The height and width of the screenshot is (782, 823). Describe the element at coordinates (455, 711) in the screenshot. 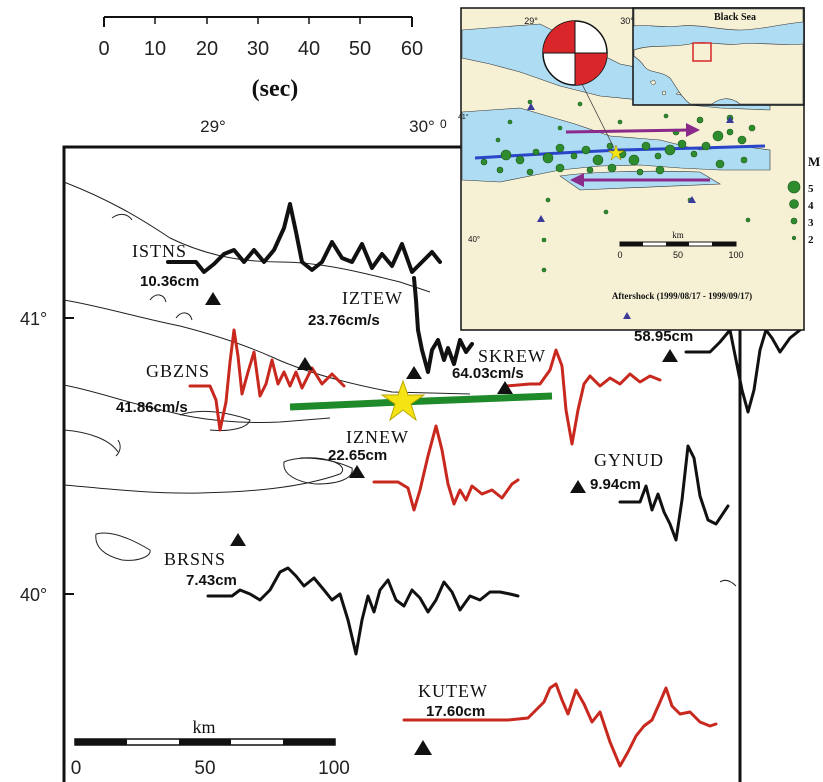

I see `station-value: 17.60cm` at that location.